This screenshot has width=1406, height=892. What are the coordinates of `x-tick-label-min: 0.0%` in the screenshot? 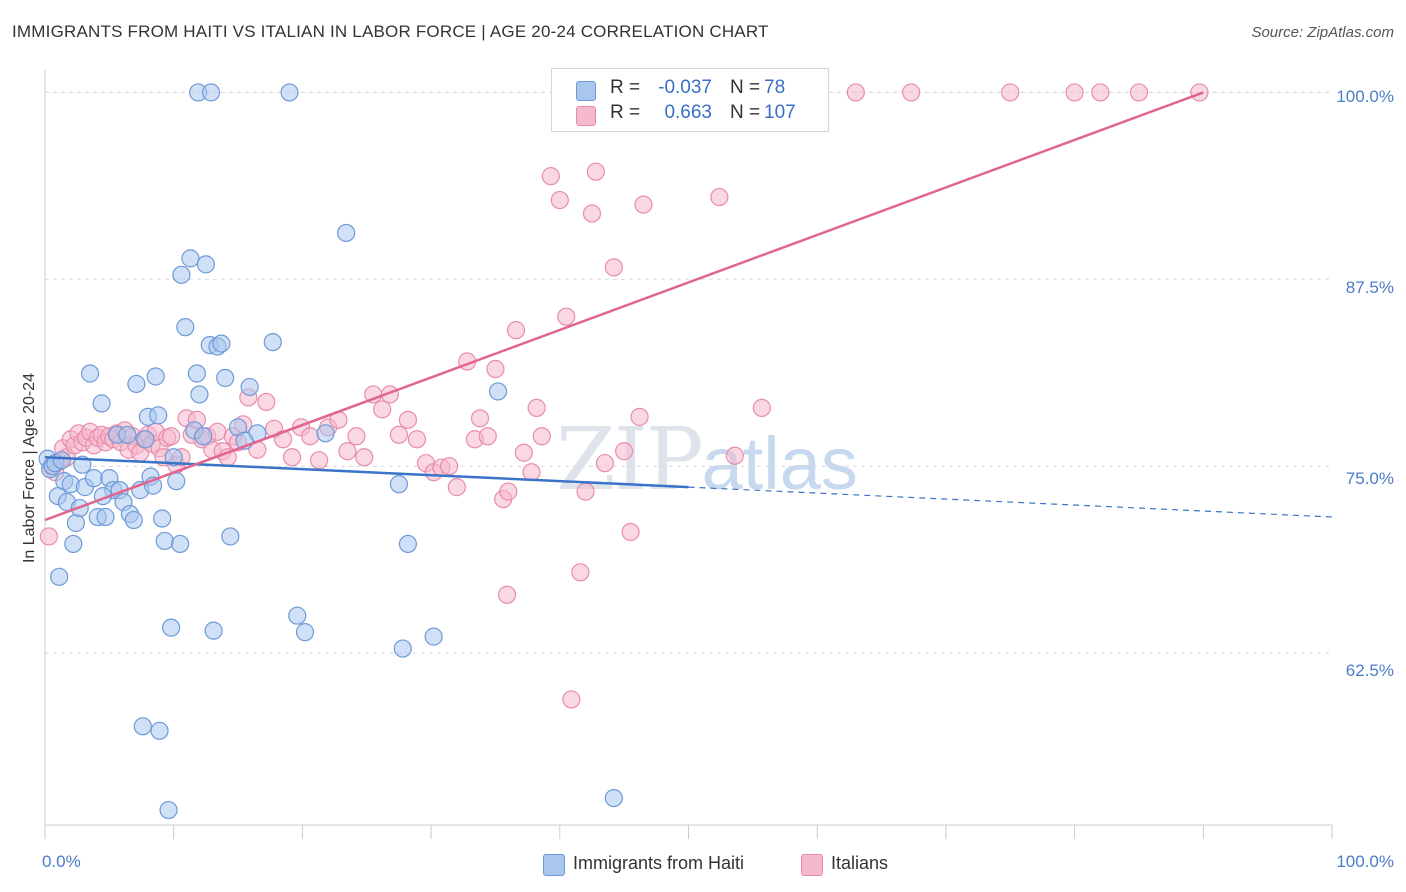 It's located at (61, 861).